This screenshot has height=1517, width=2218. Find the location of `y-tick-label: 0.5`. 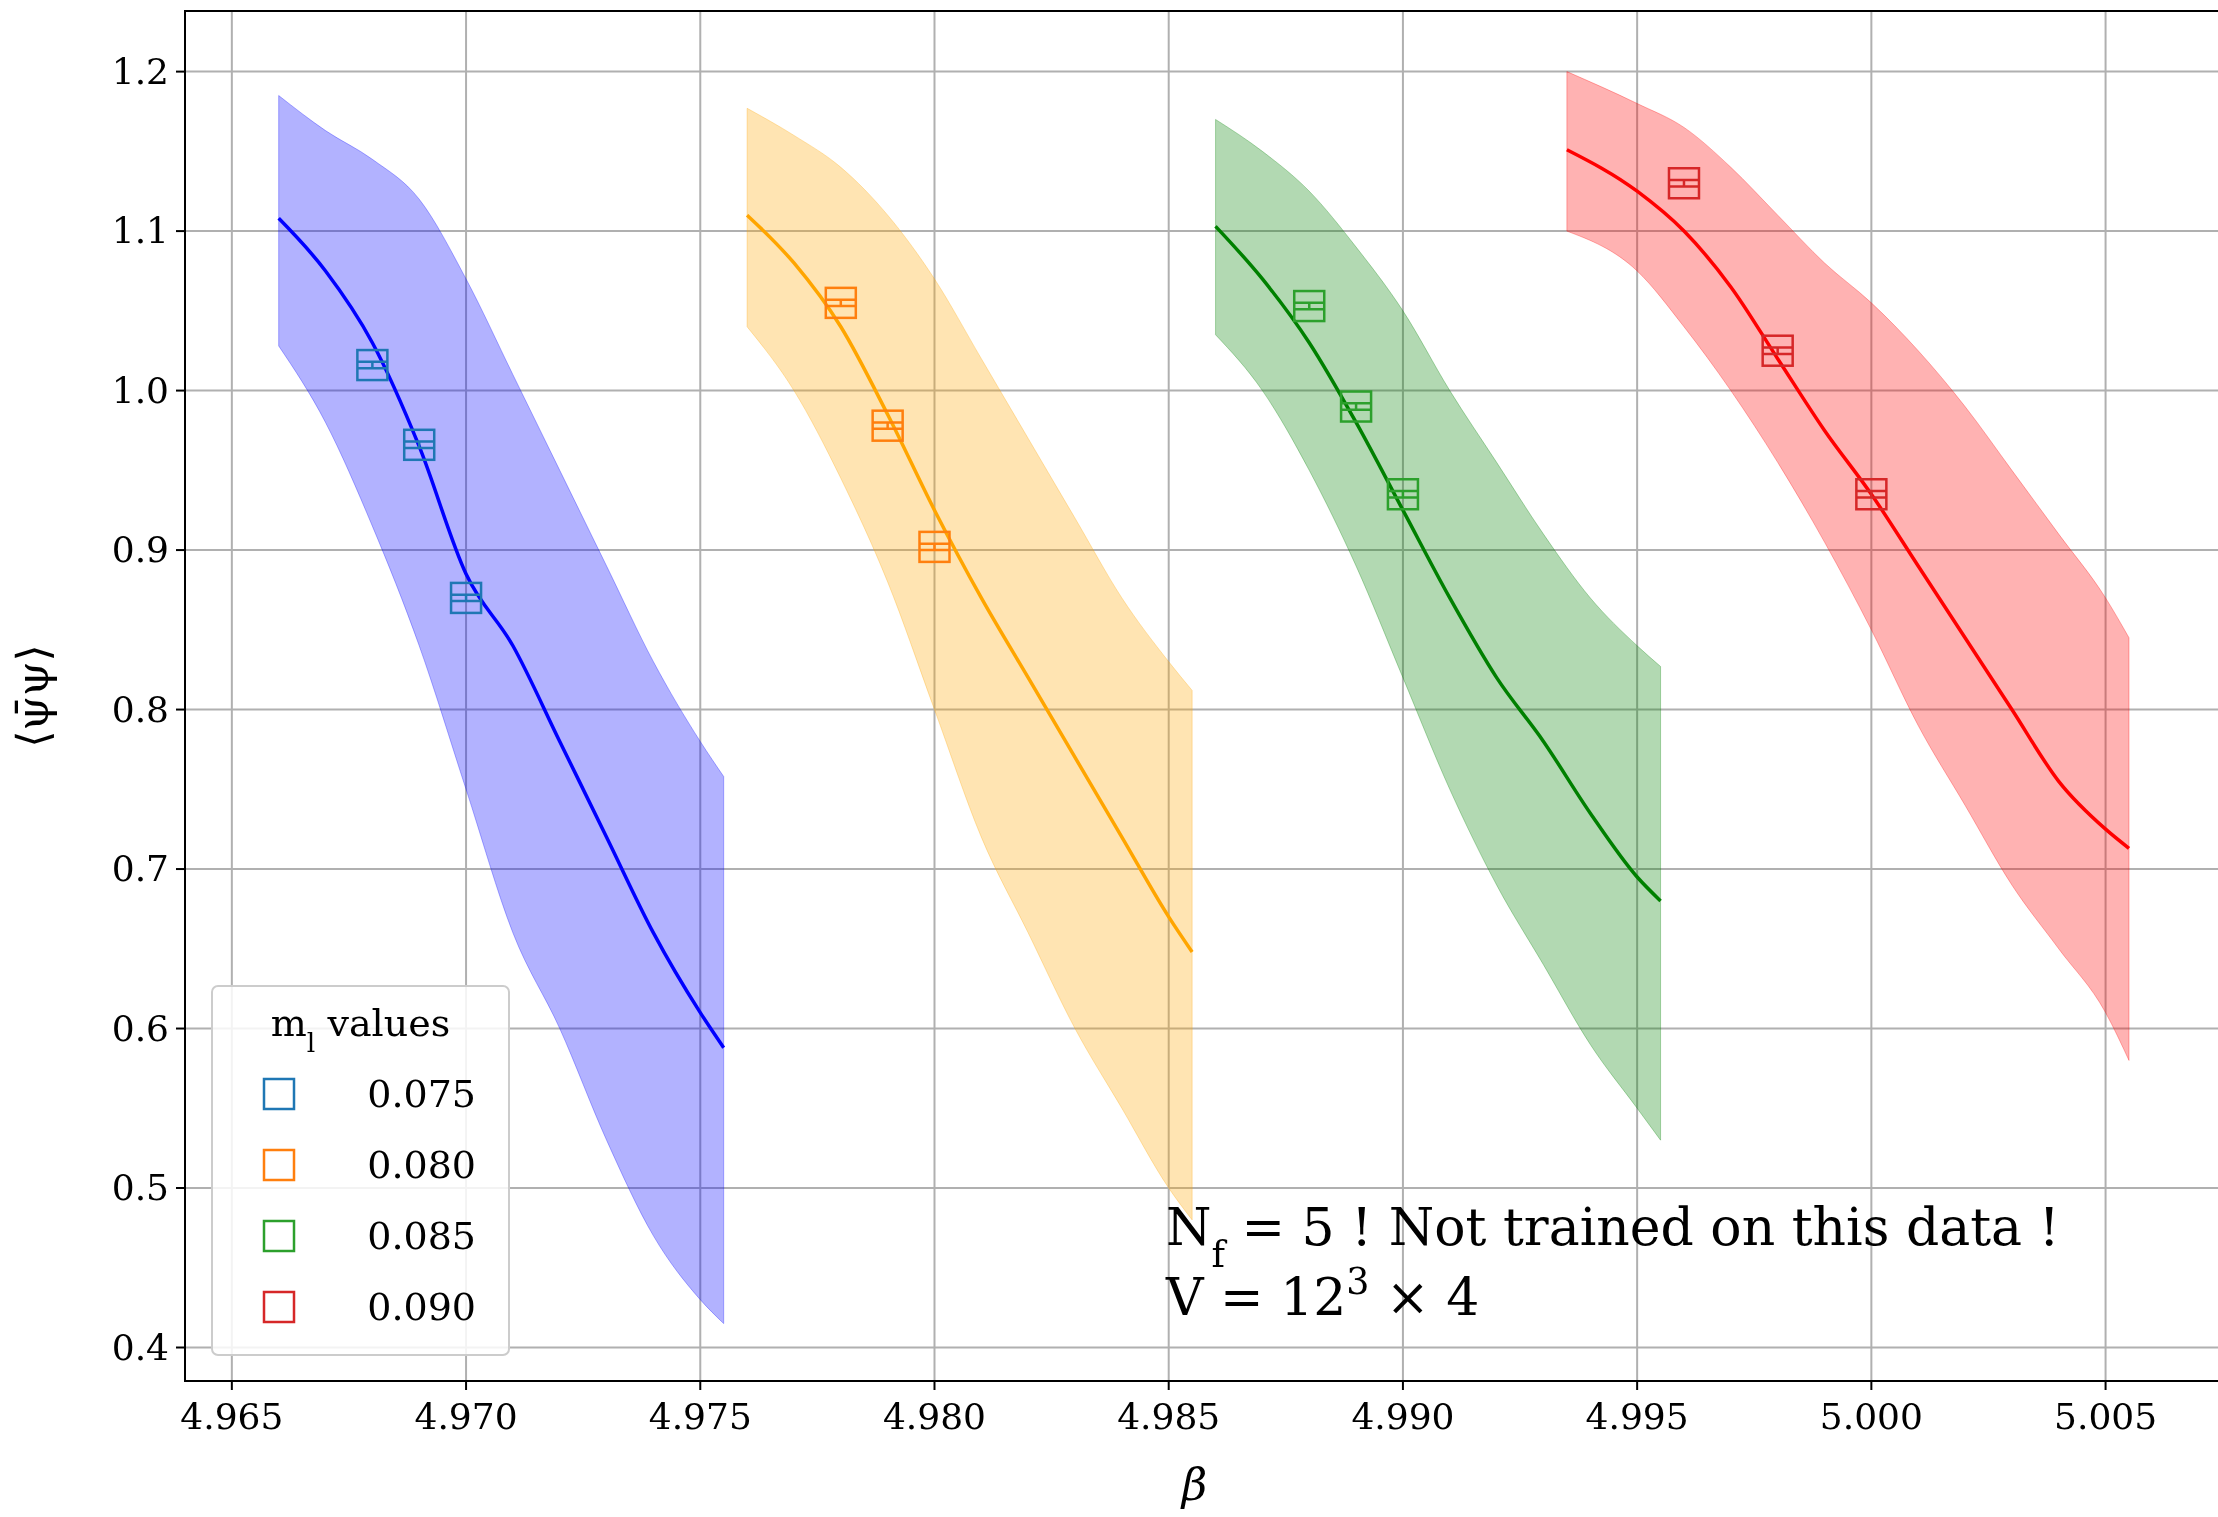

y-tick-label: 0.5 is located at coordinates (140, 1188).